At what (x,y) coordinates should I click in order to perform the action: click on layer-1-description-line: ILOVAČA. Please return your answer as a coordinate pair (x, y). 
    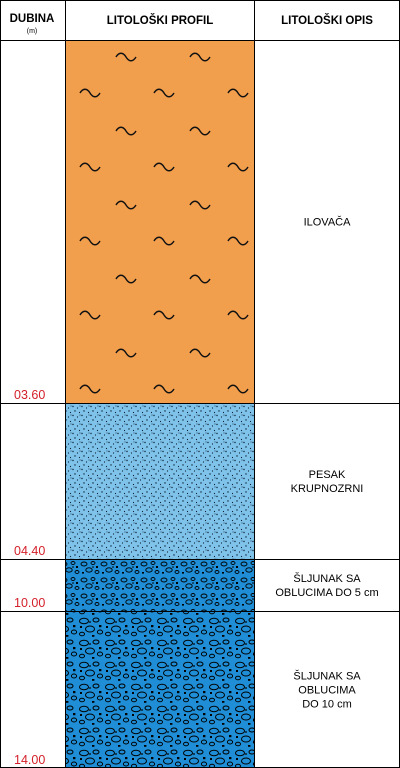
    Looking at the image, I should click on (328, 222).